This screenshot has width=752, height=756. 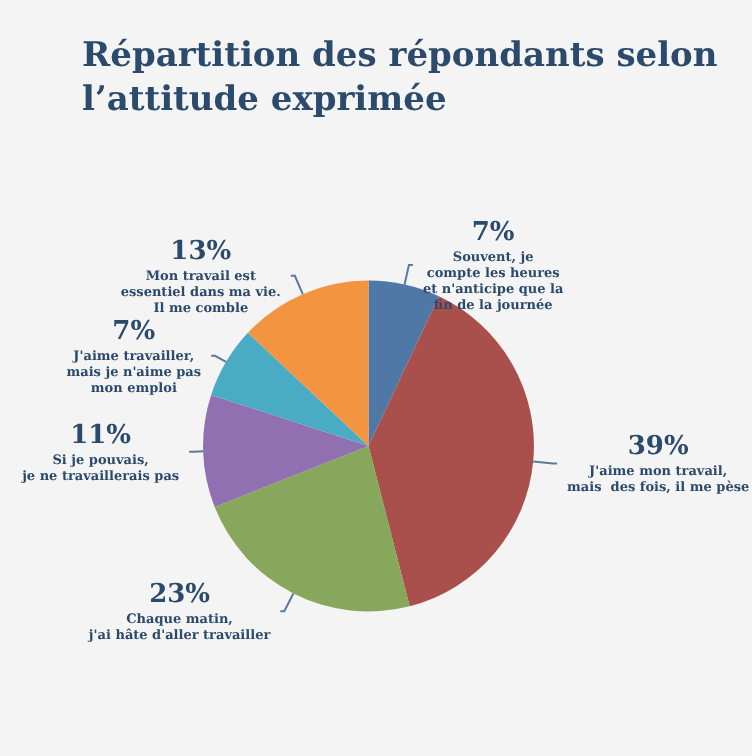 What do you see at coordinates (400, 78) in the screenshot?
I see `chart-title: Répartition des répondants selon l’attitude exprimée` at bounding box center [400, 78].